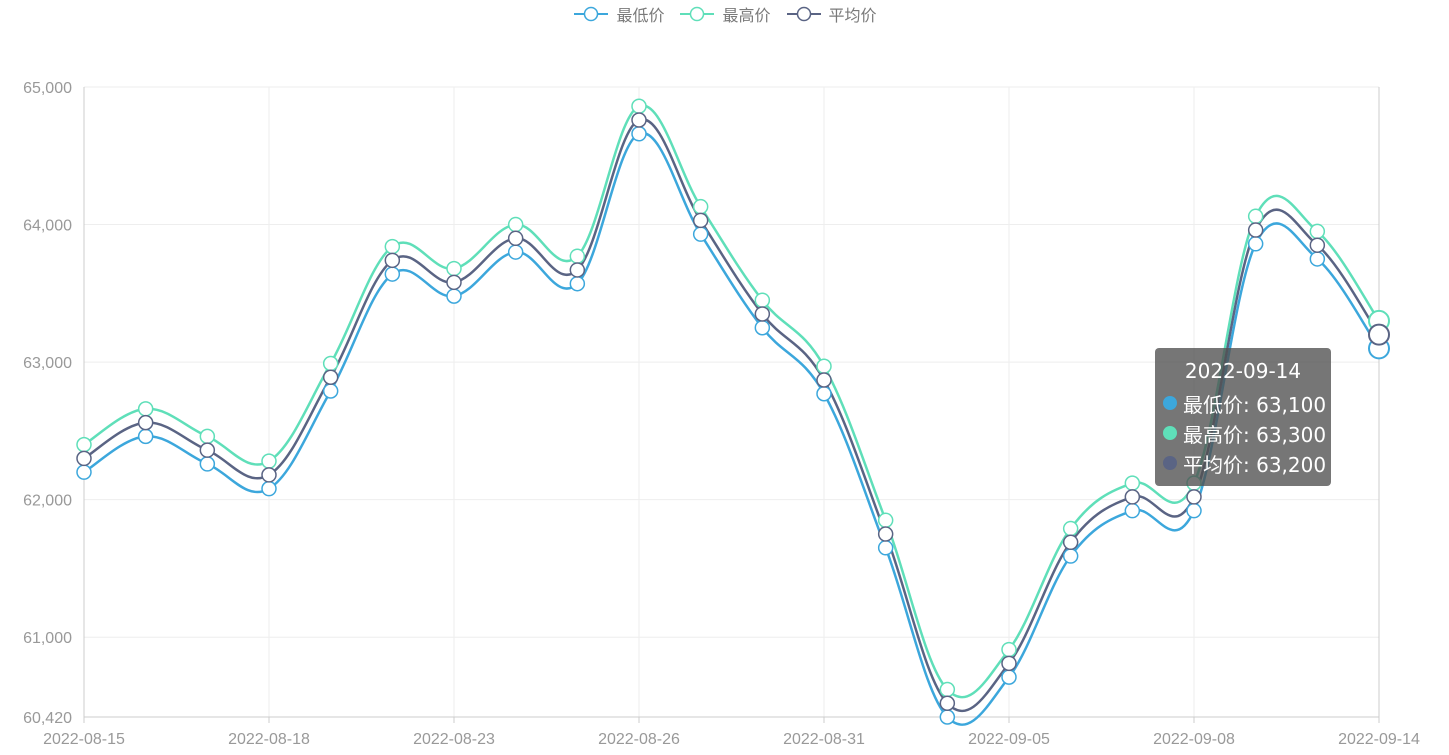  What do you see at coordinates (47, 88) in the screenshot?
I see `y-tick-label: 65,000` at bounding box center [47, 88].